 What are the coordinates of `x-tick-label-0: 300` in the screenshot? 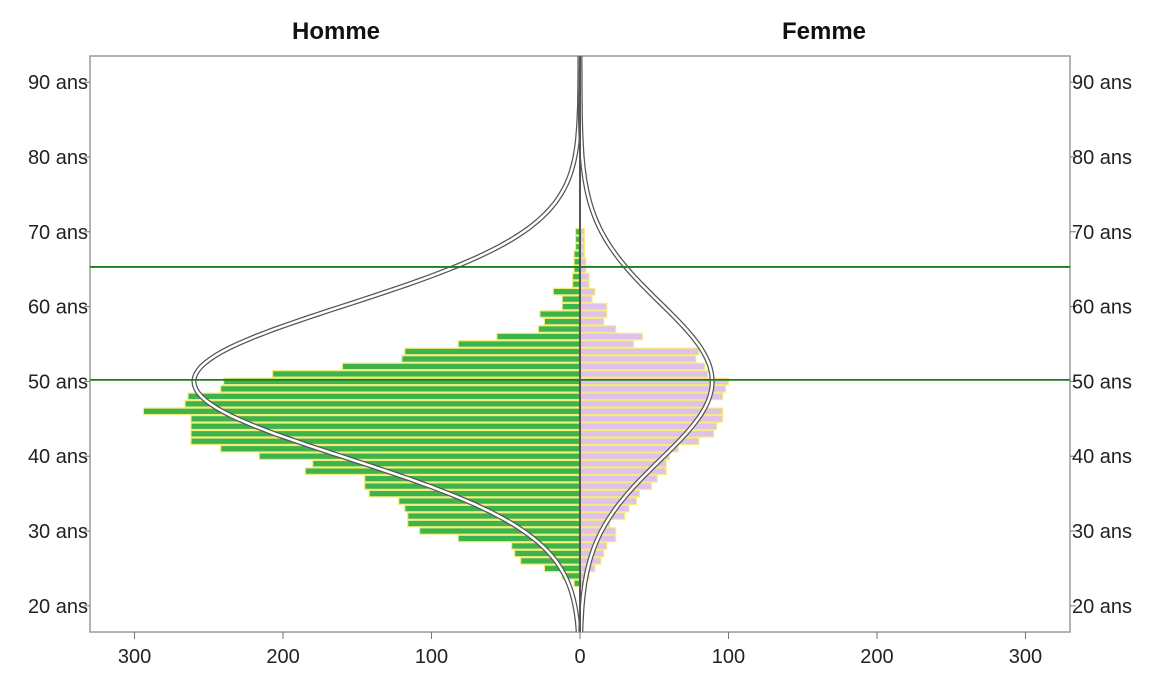 It's located at (134, 657).